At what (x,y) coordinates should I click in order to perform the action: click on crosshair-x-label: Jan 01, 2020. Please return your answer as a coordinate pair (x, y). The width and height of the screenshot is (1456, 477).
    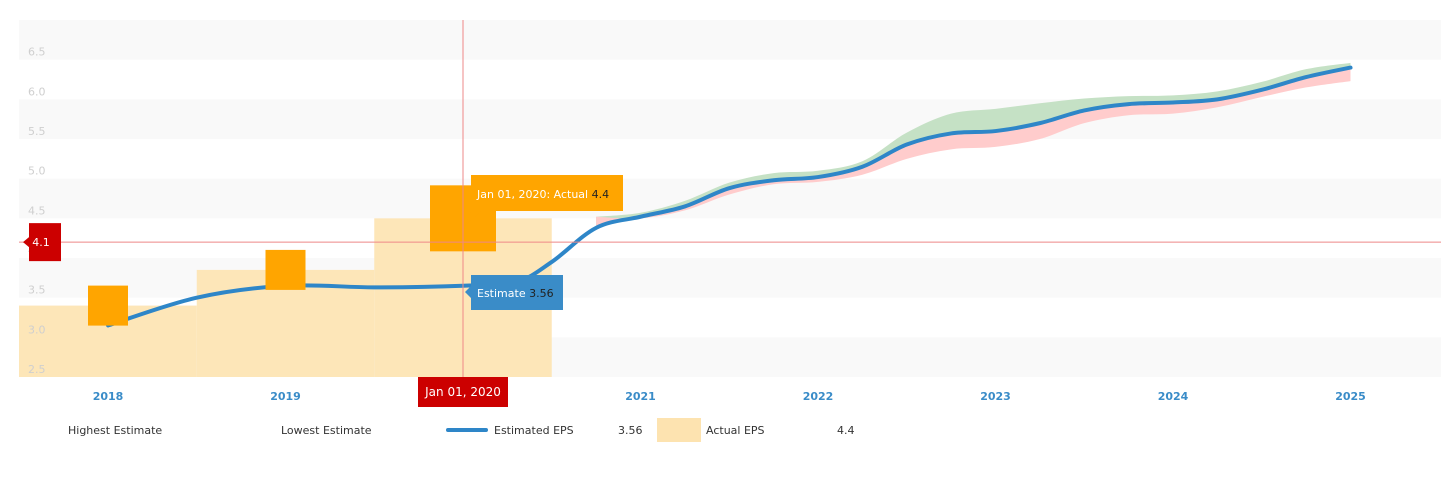
    Looking at the image, I should click on (462, 392).